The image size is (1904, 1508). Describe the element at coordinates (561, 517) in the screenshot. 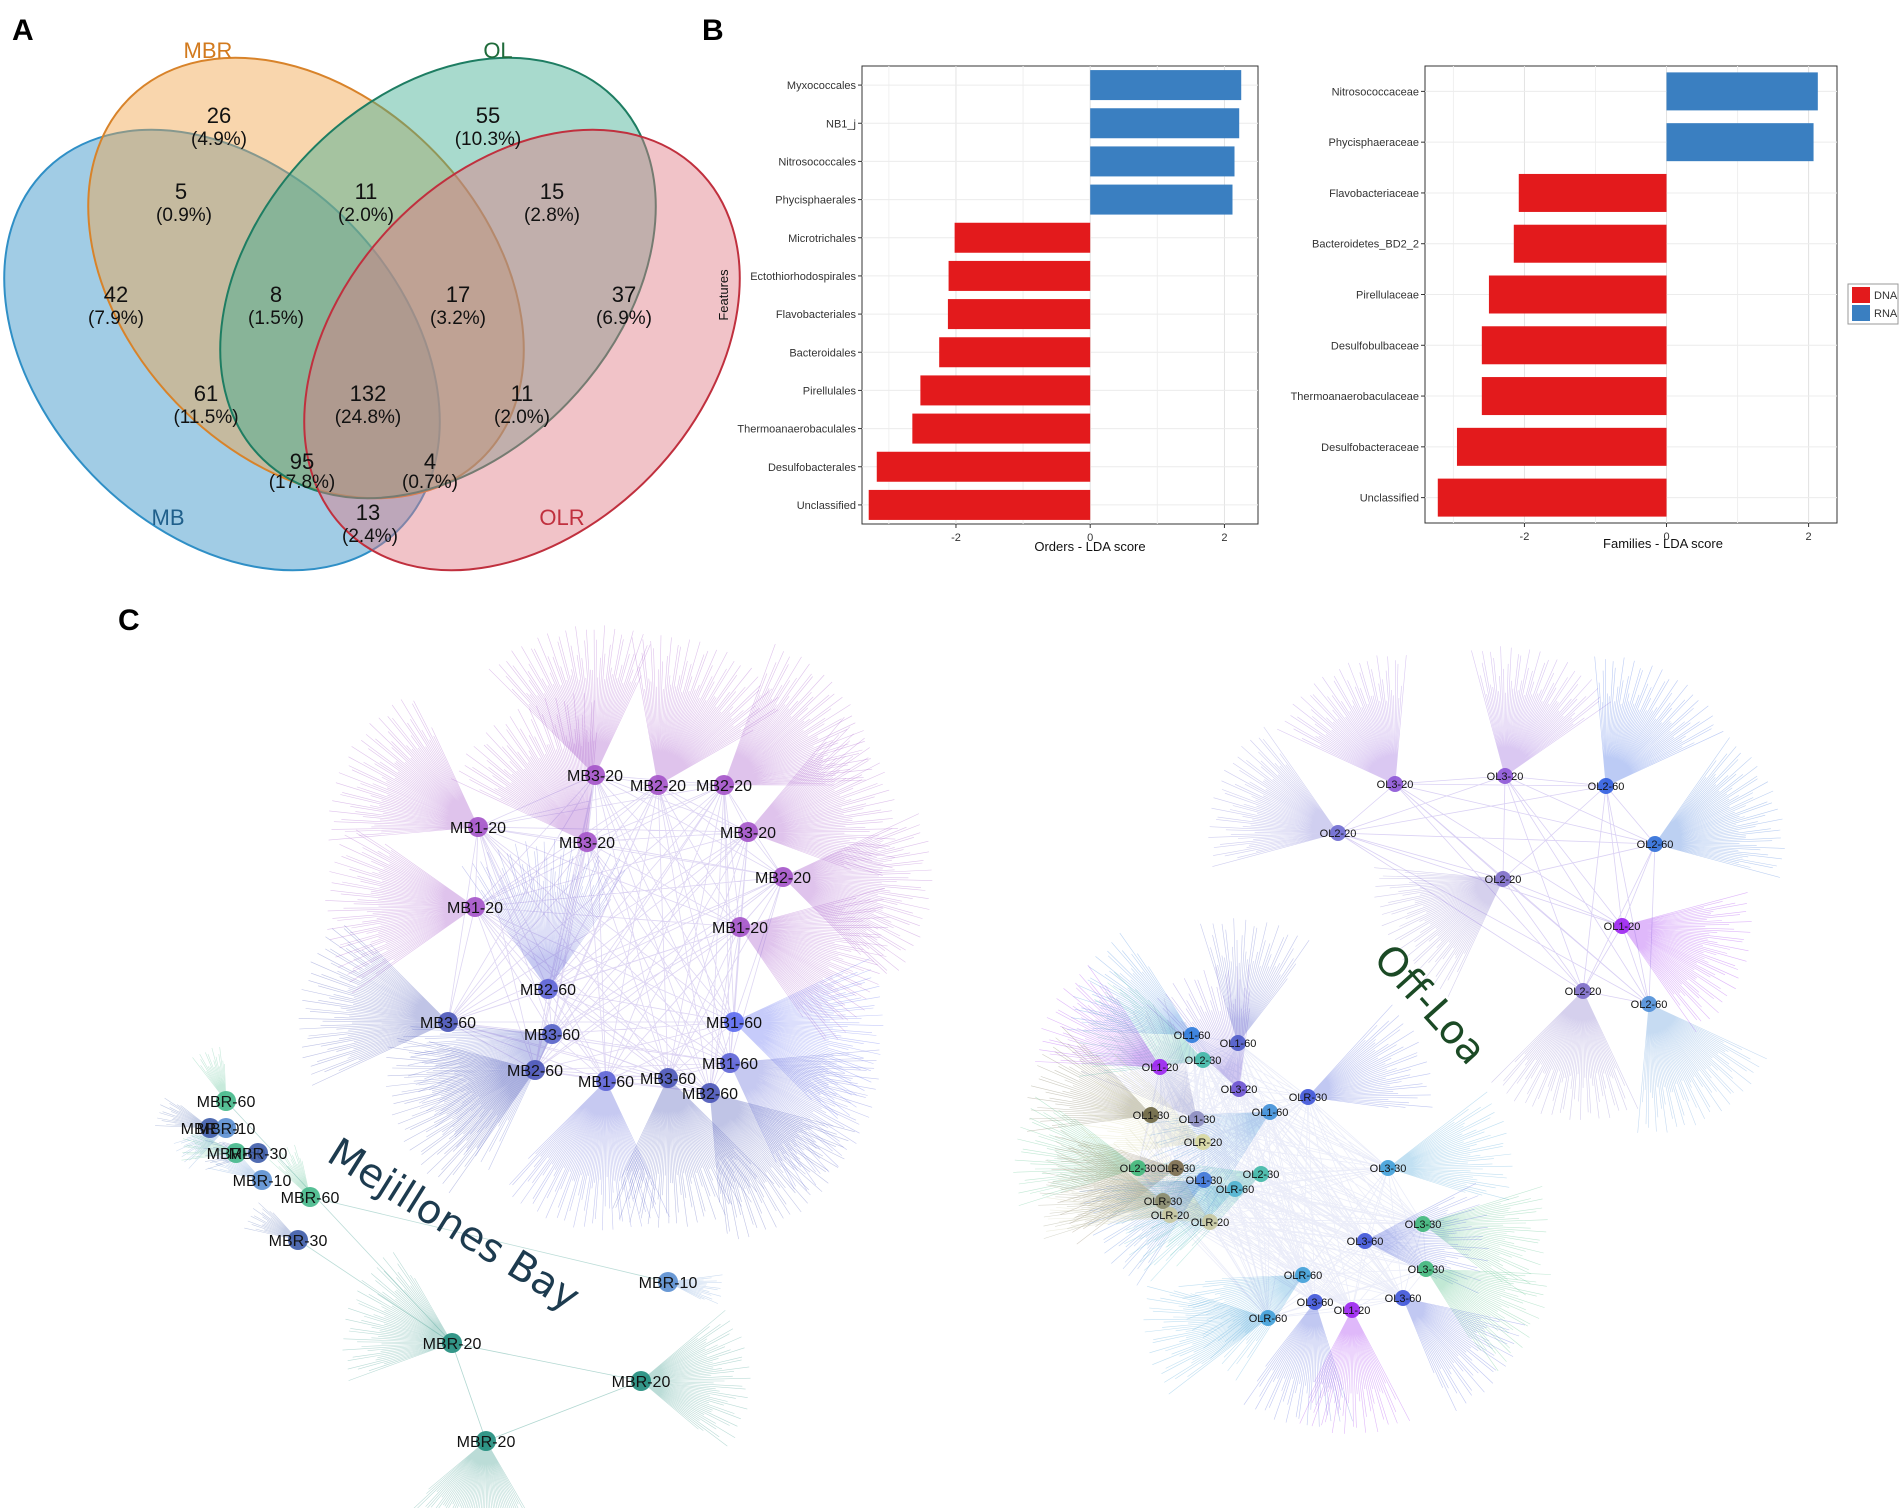

I see `venn-label-olr: OLR` at that location.